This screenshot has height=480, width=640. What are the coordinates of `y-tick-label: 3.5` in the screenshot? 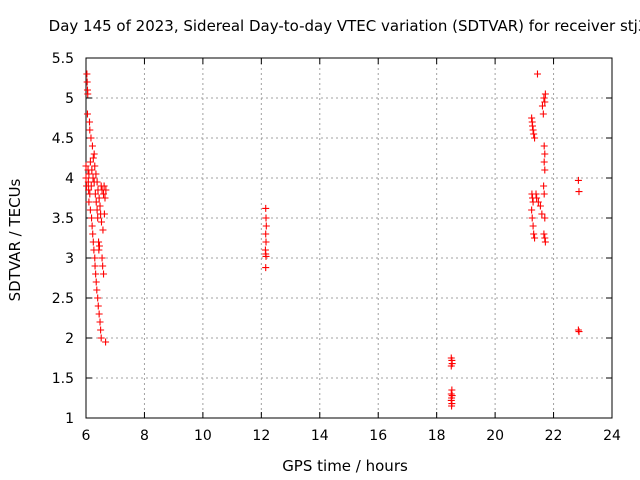 It's located at (63, 219).